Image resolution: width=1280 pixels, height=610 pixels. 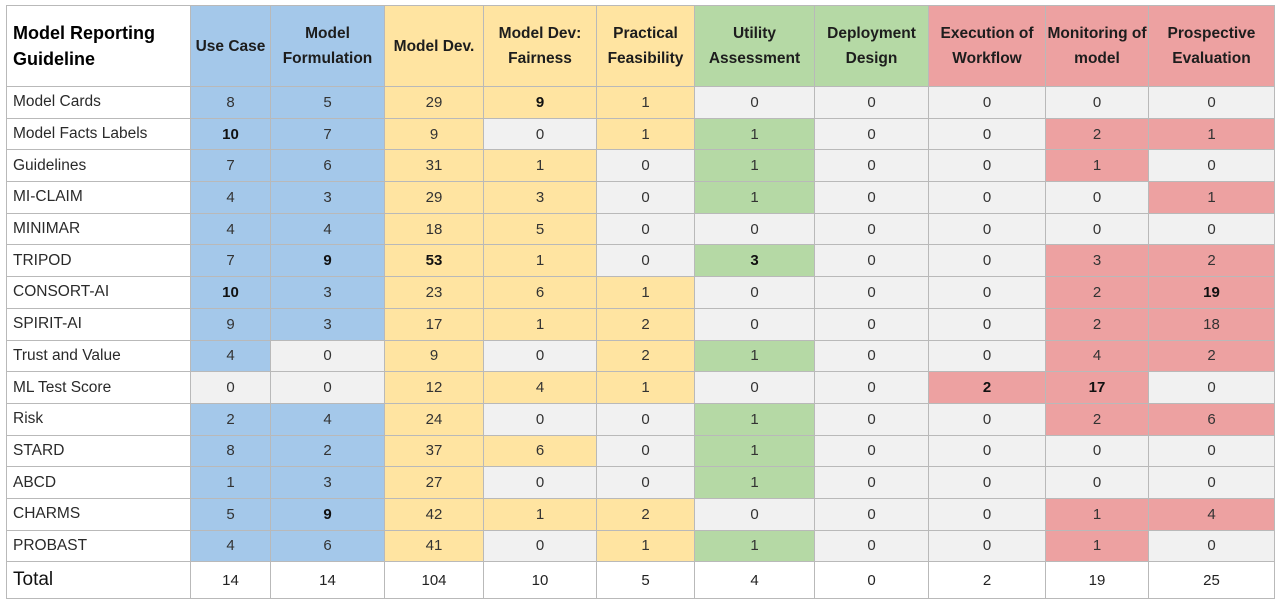 What do you see at coordinates (98, 451) in the screenshot?
I see `row-label: STARD` at bounding box center [98, 451].